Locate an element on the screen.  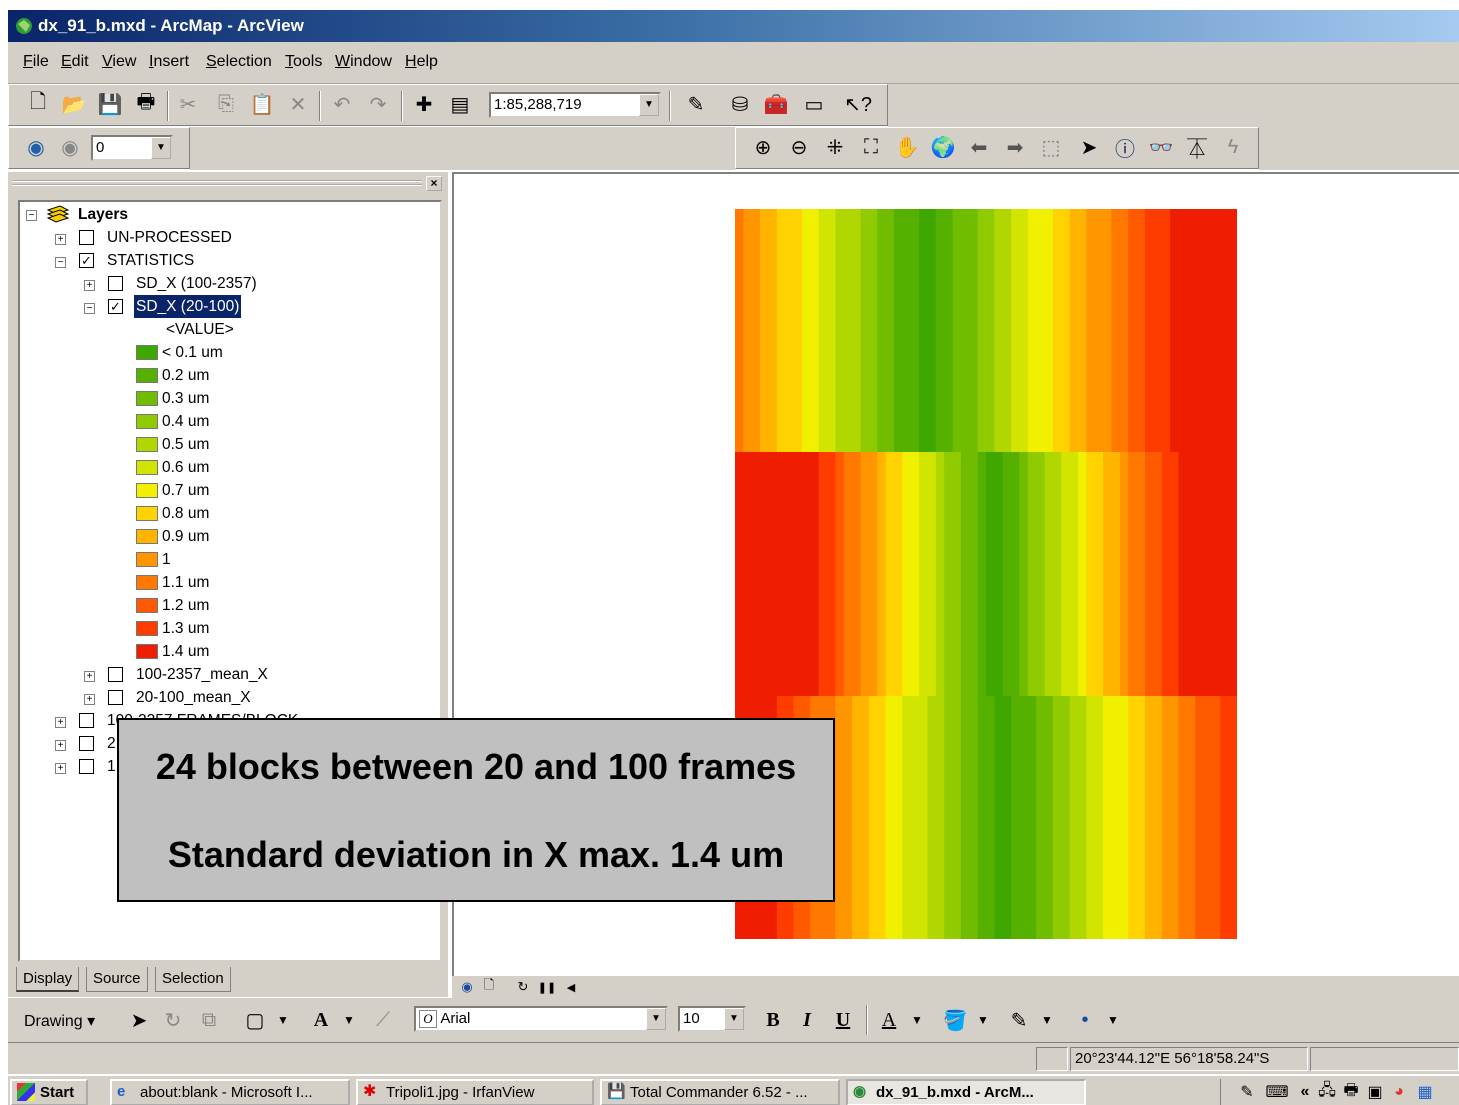
font-size-combo: 10 ▼ is located at coordinates (712, 1019).